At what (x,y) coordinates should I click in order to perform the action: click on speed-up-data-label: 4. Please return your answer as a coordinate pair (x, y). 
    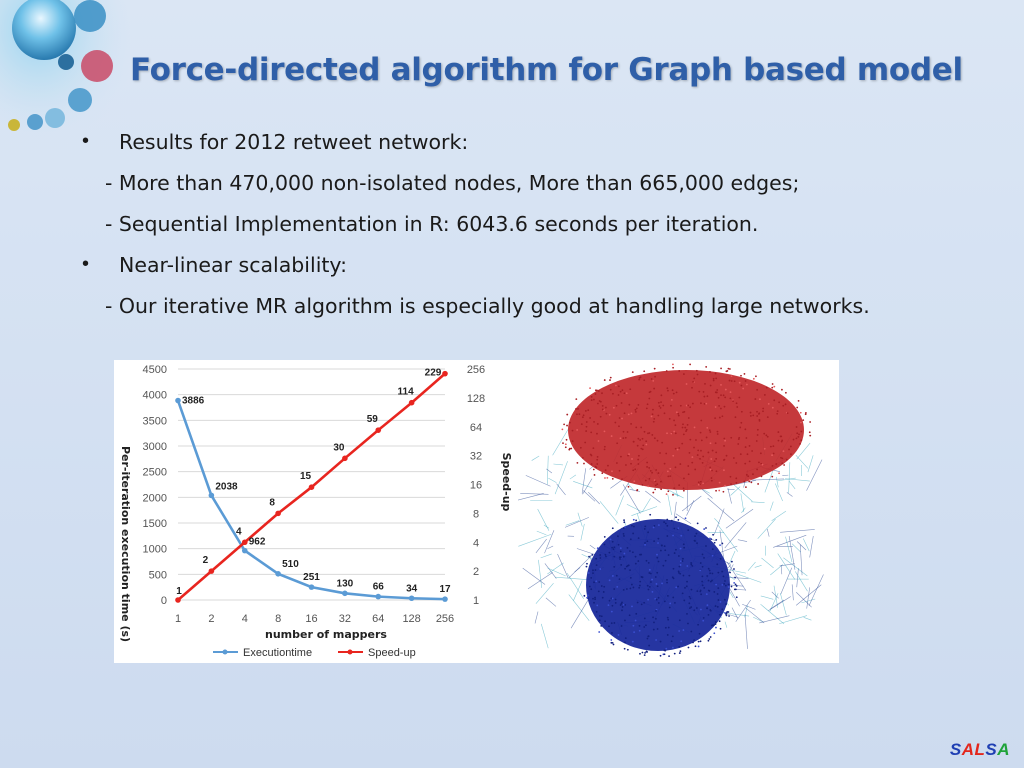
    Looking at the image, I should click on (239, 531).